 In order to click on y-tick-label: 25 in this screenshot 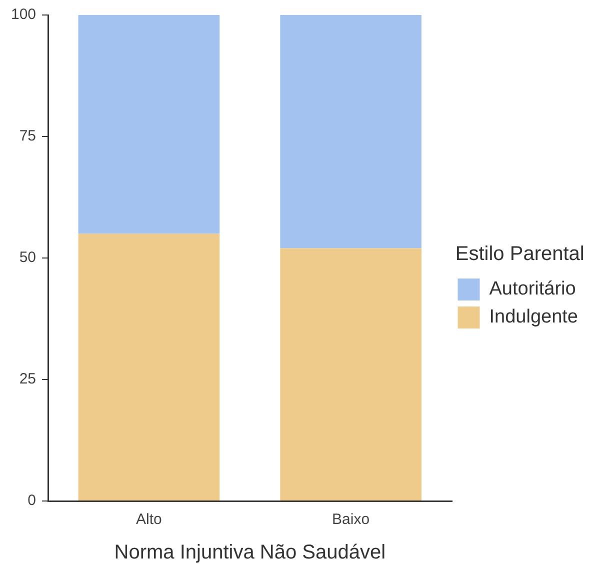, I will do `click(27, 379)`.